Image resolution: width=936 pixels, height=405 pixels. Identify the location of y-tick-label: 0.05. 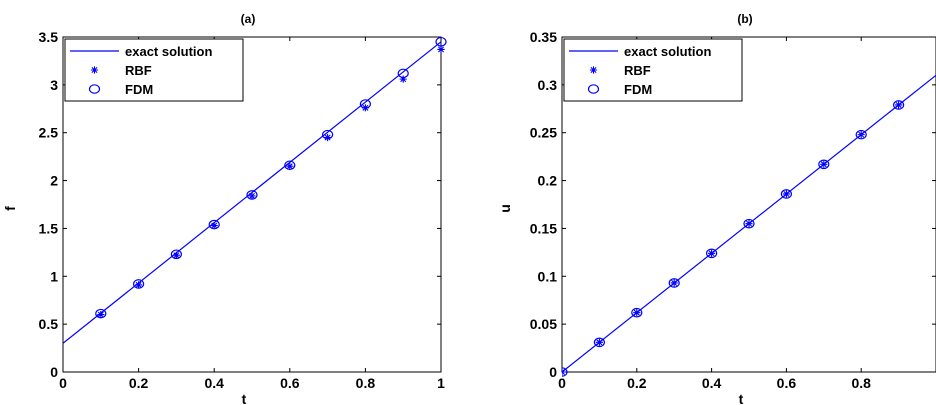
(543, 324).